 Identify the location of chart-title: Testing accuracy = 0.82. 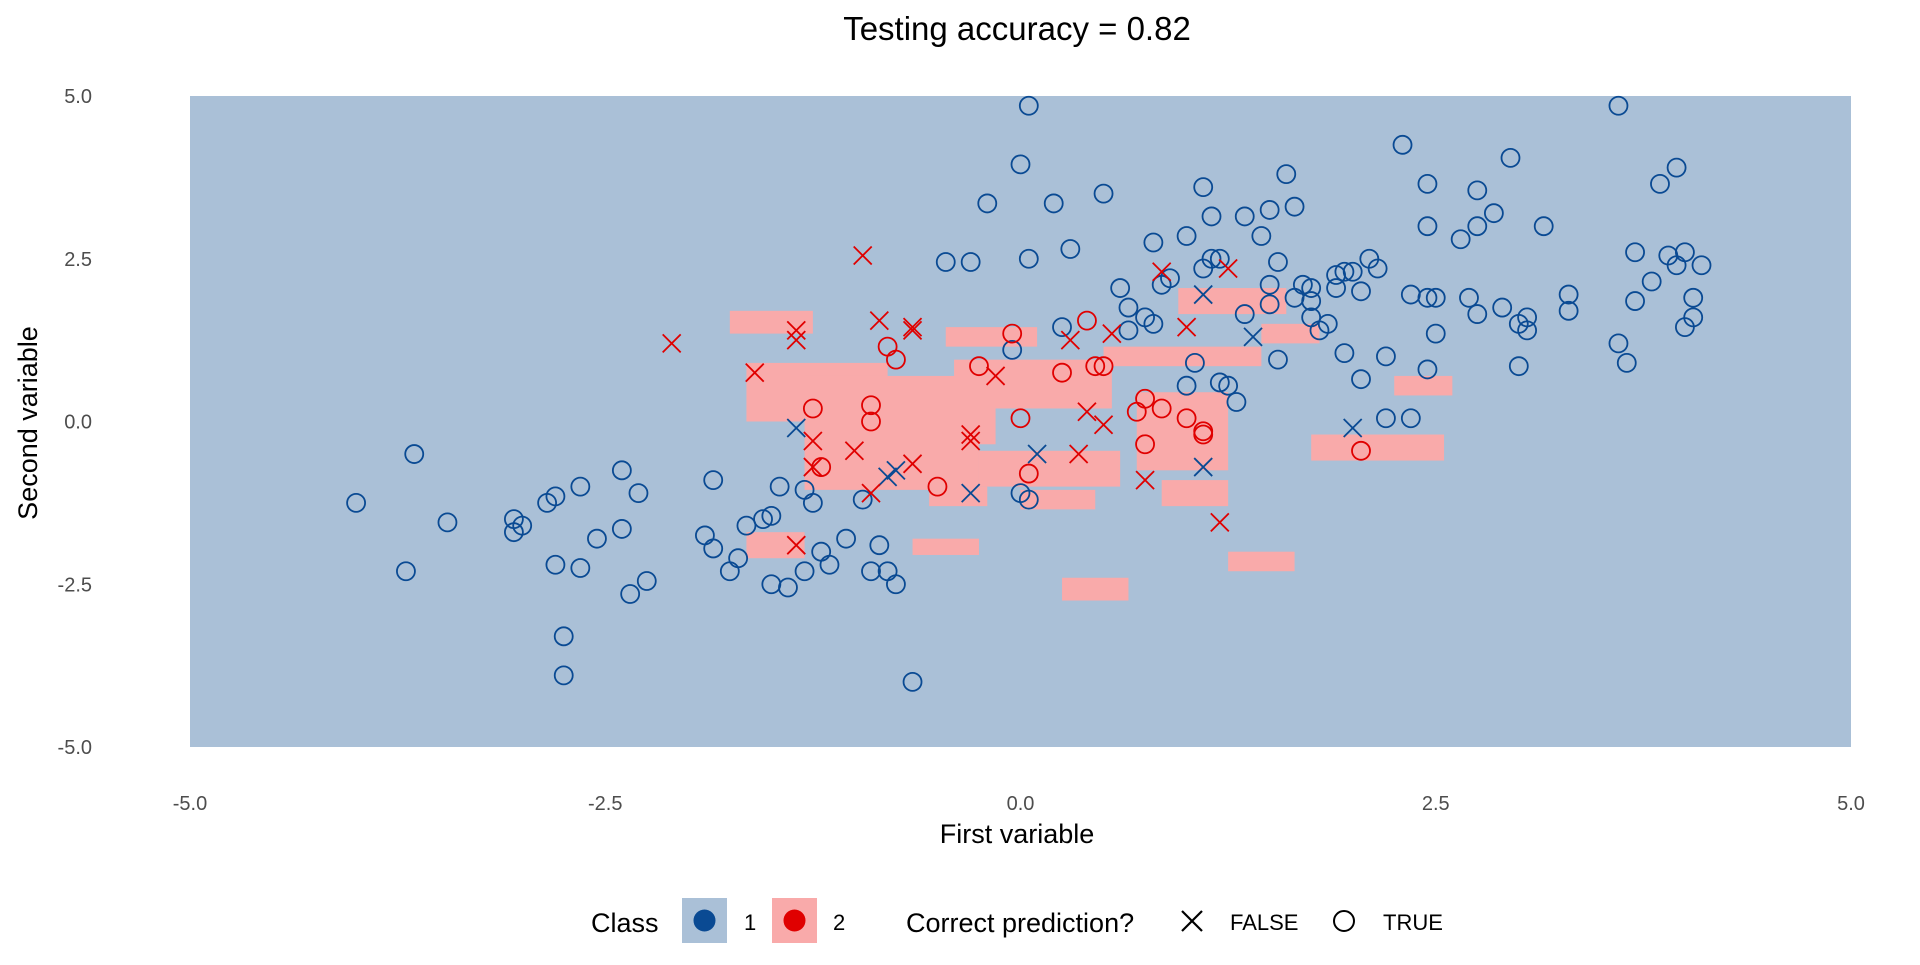
(1017, 28).